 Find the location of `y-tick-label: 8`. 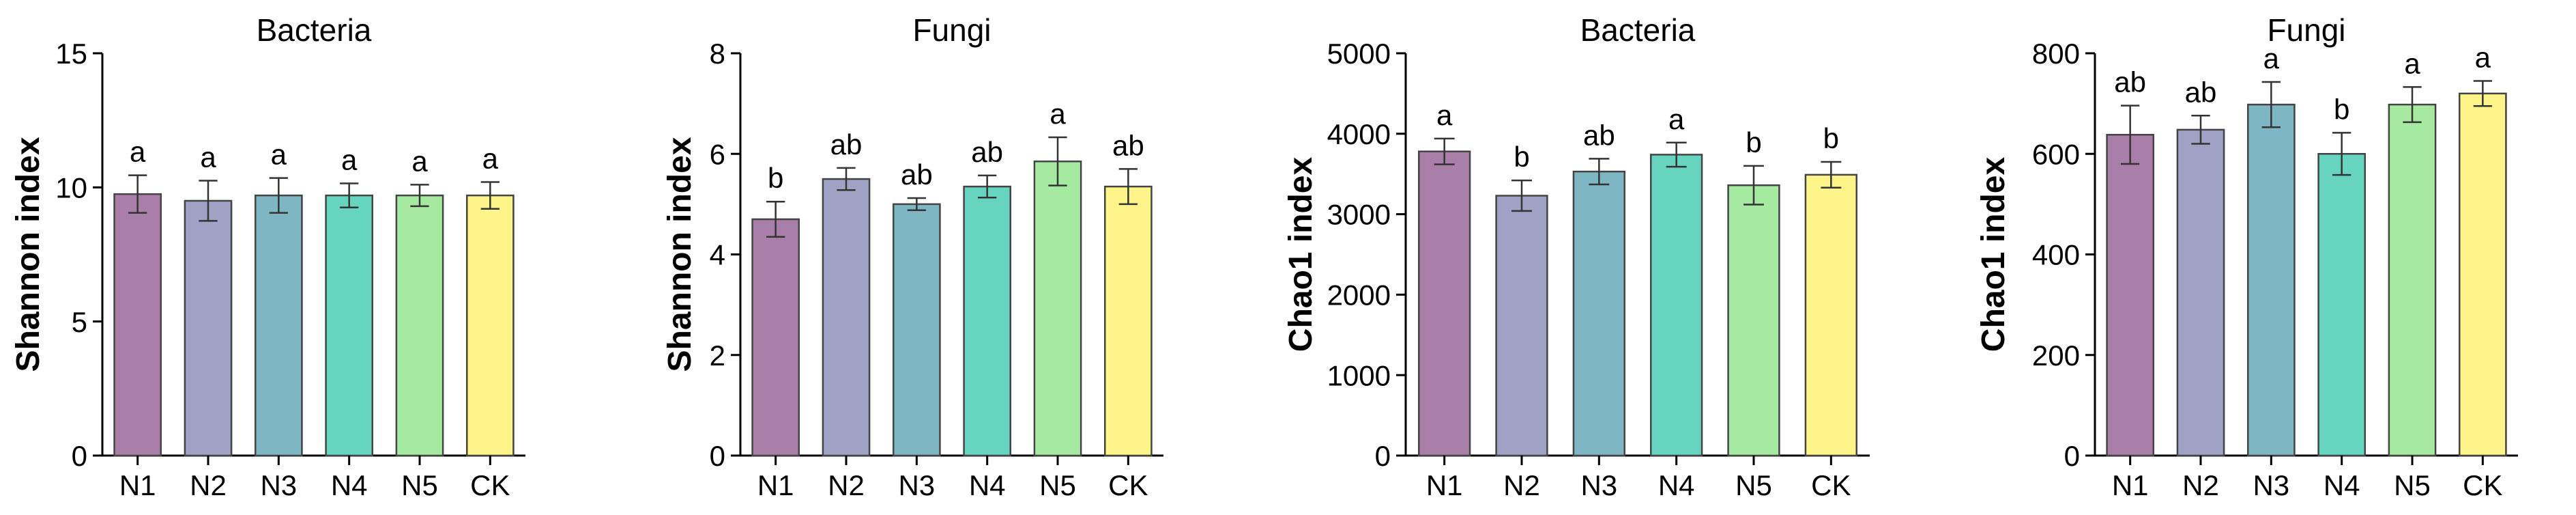

y-tick-label: 8 is located at coordinates (717, 54).